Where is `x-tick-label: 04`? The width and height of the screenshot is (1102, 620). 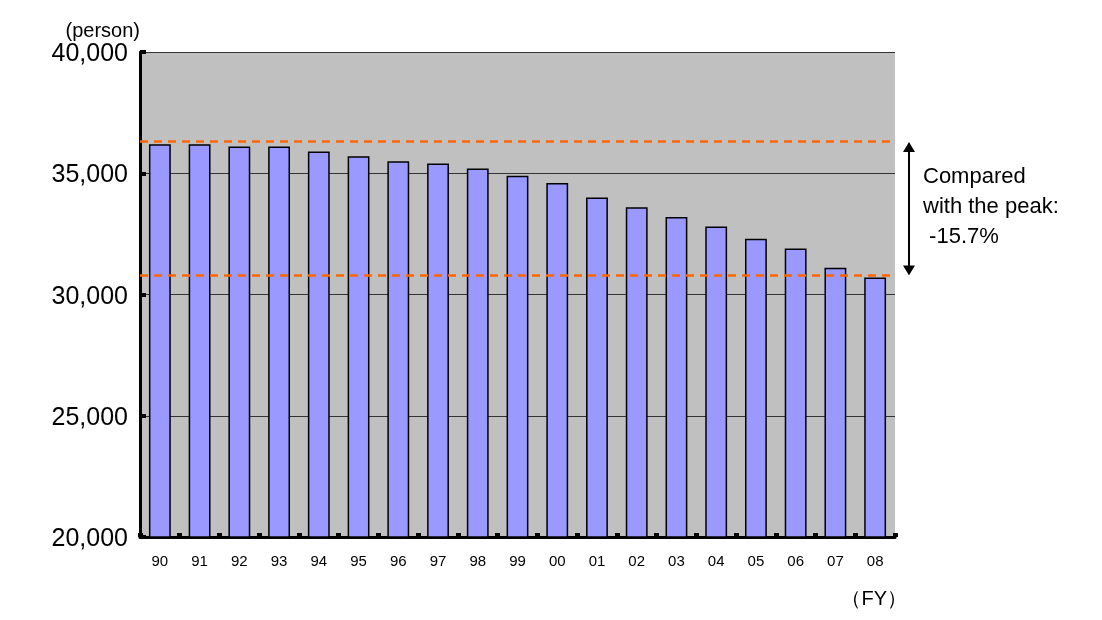 x-tick-label: 04 is located at coordinates (716, 560).